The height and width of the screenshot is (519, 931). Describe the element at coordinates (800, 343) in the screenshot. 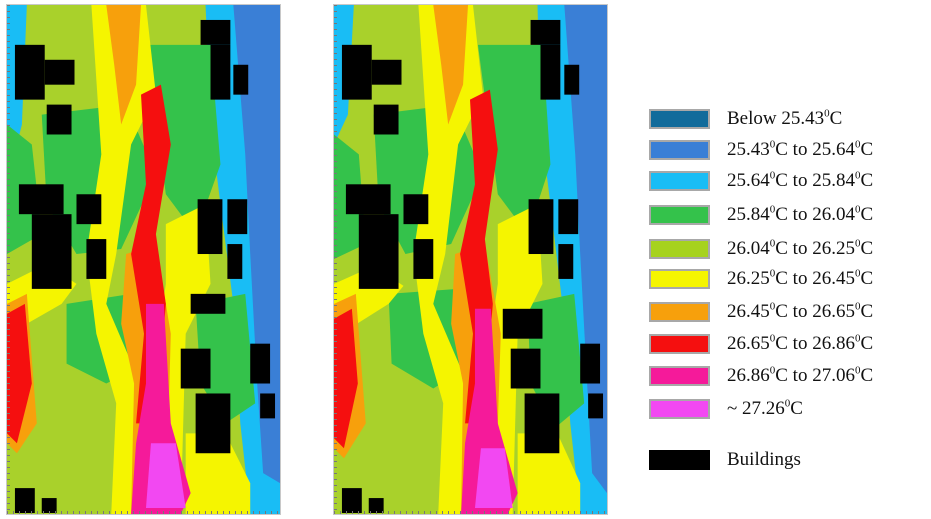

I see `legend-label: 26.650C to 26.860C` at that location.